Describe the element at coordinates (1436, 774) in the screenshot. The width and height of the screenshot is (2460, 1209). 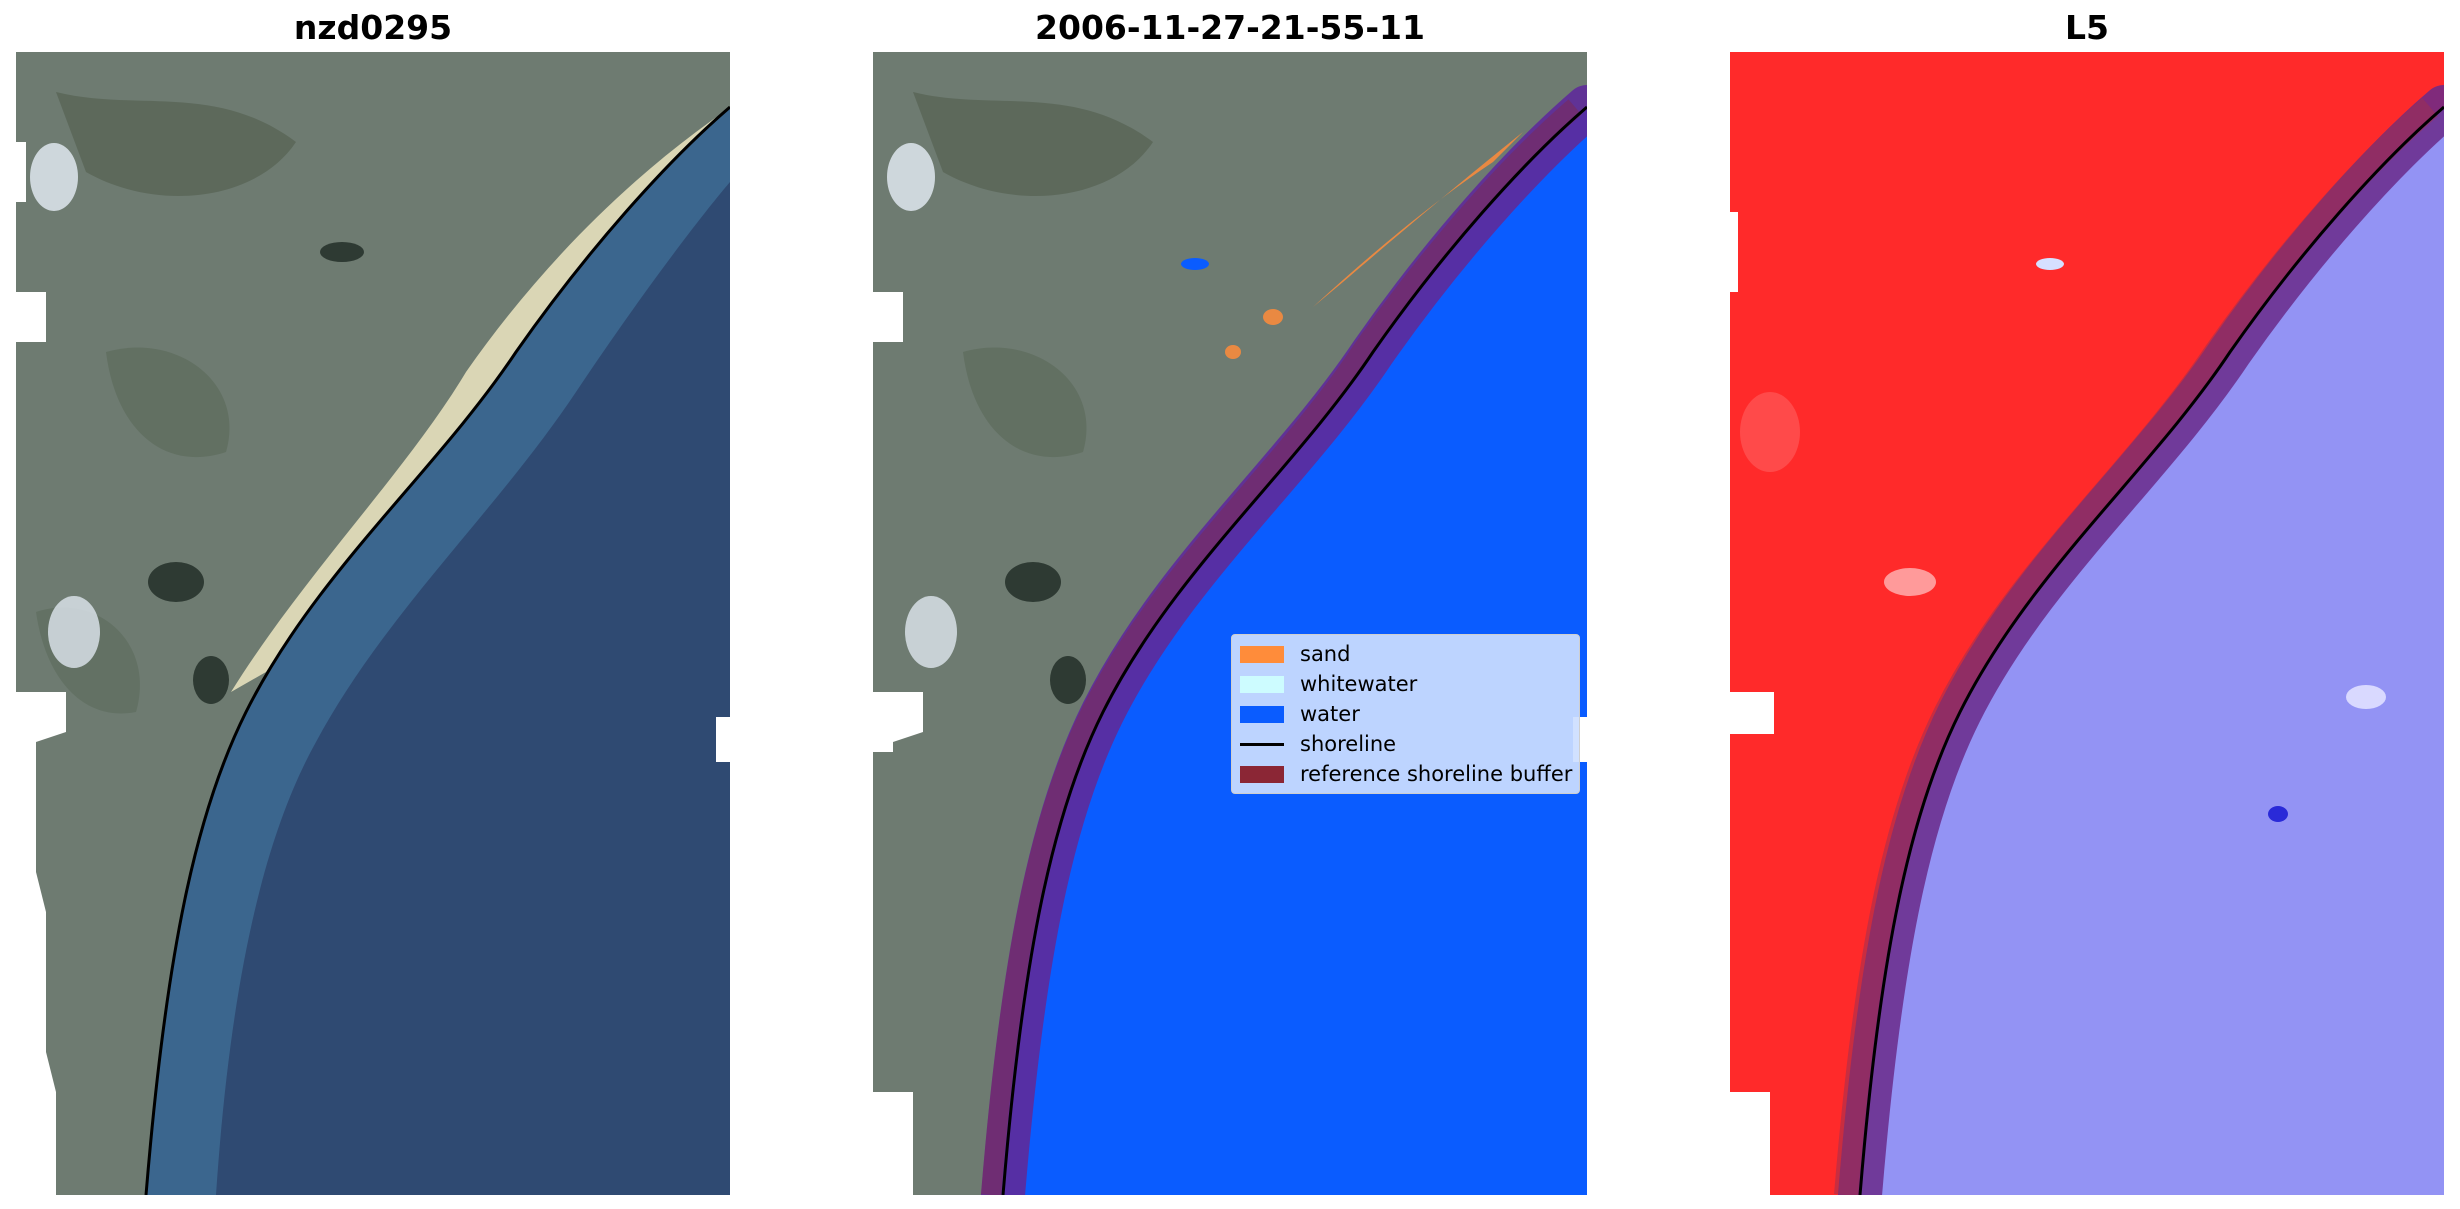
I see `legend-label: reference shoreline buffer` at that location.